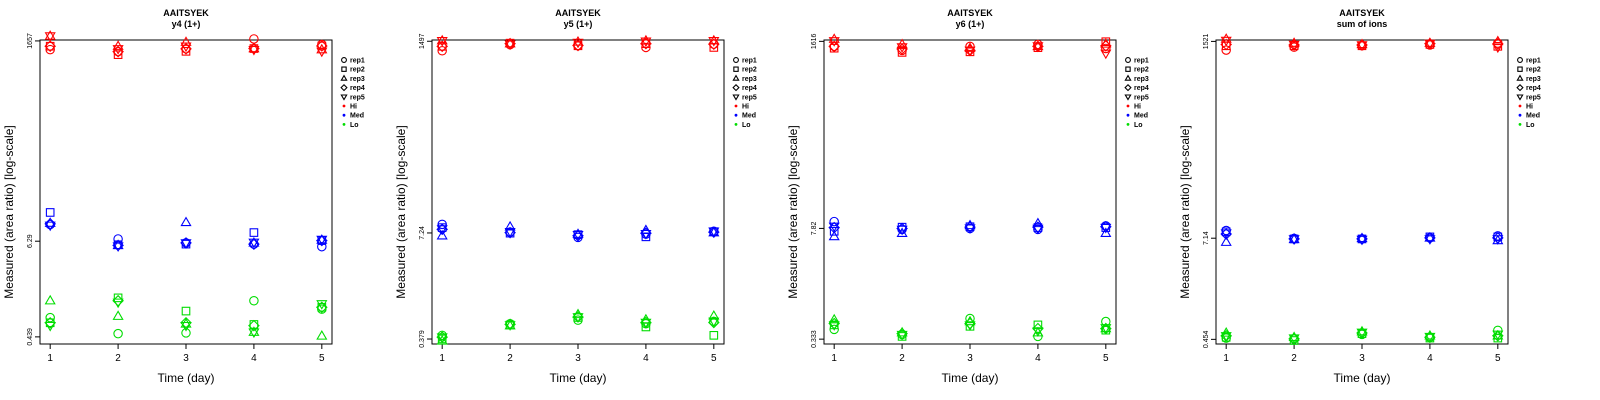  What do you see at coordinates (1128, 69) in the screenshot?
I see `legend-marker-rep2` at bounding box center [1128, 69].